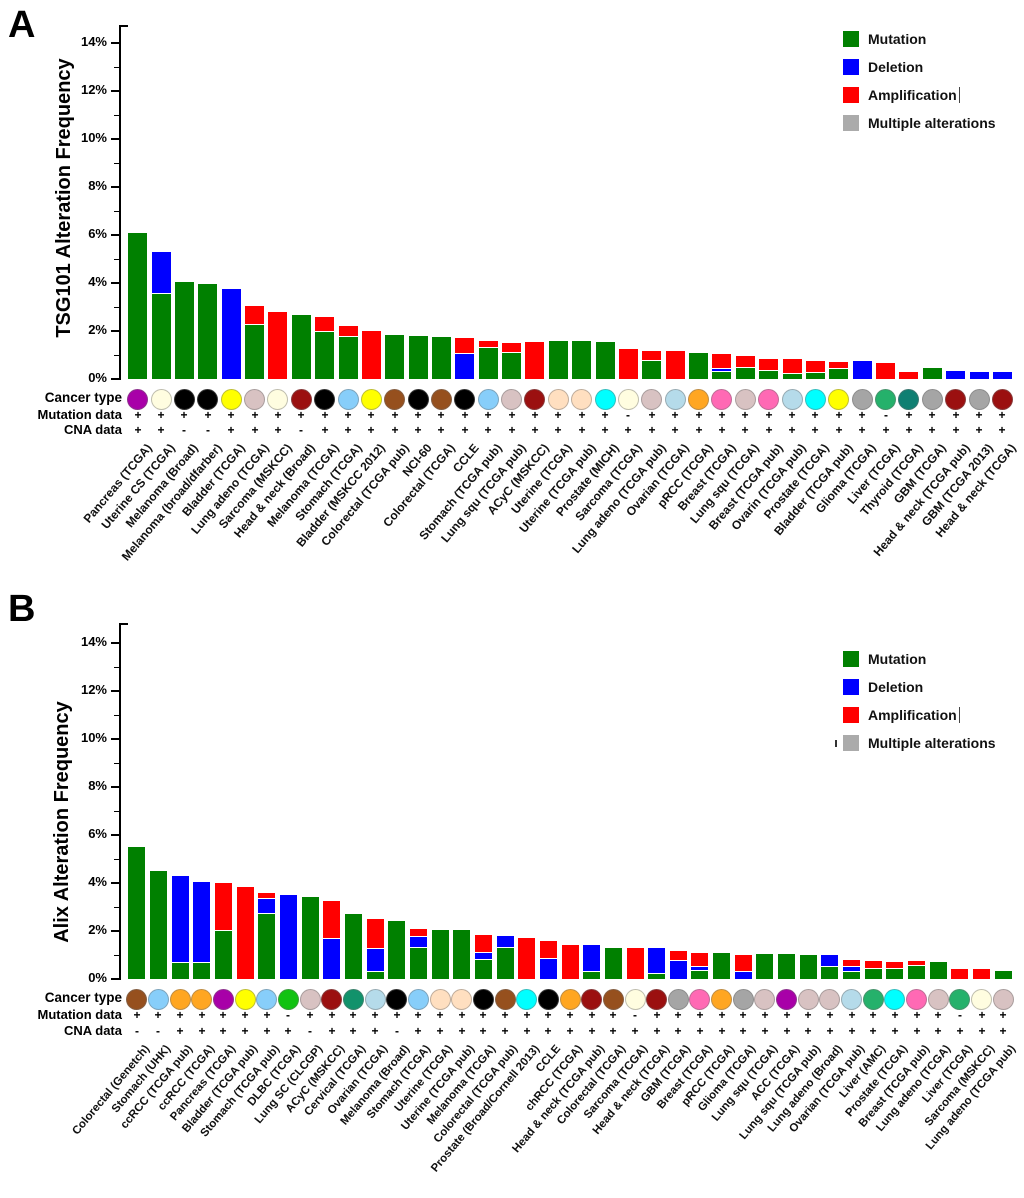  Describe the element at coordinates (97, 929) in the screenshot. I see `panel-b-y-tick-label: 2%` at that location.